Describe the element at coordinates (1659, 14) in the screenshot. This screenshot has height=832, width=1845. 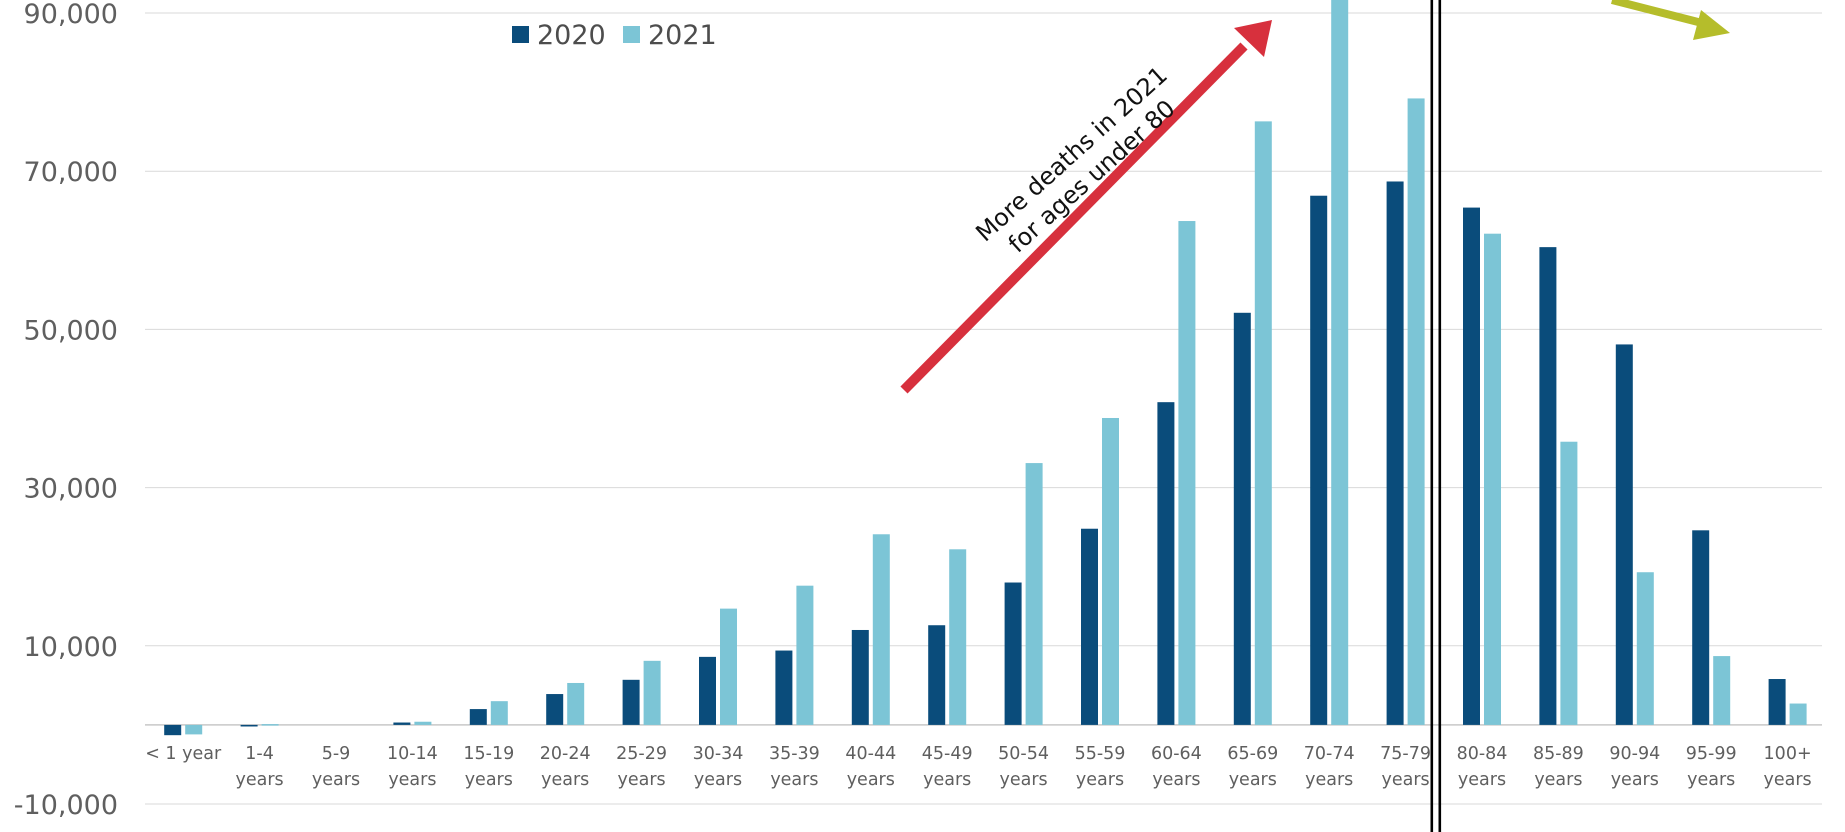
I see `olive-arrow-shaft` at that location.